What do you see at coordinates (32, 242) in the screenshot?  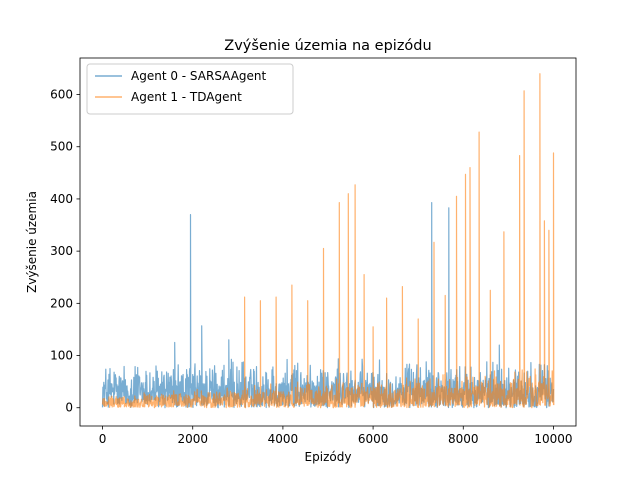 I see `y-axis-label: Zvýšenie územia` at bounding box center [32, 242].